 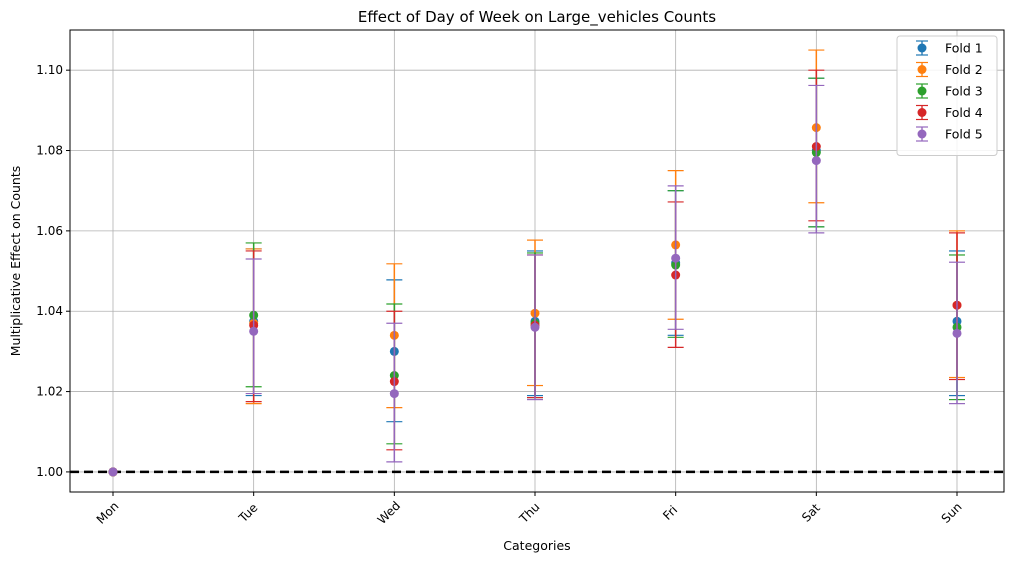 What do you see at coordinates (49, 151) in the screenshot?
I see `y-tick-label: 1.08` at bounding box center [49, 151].